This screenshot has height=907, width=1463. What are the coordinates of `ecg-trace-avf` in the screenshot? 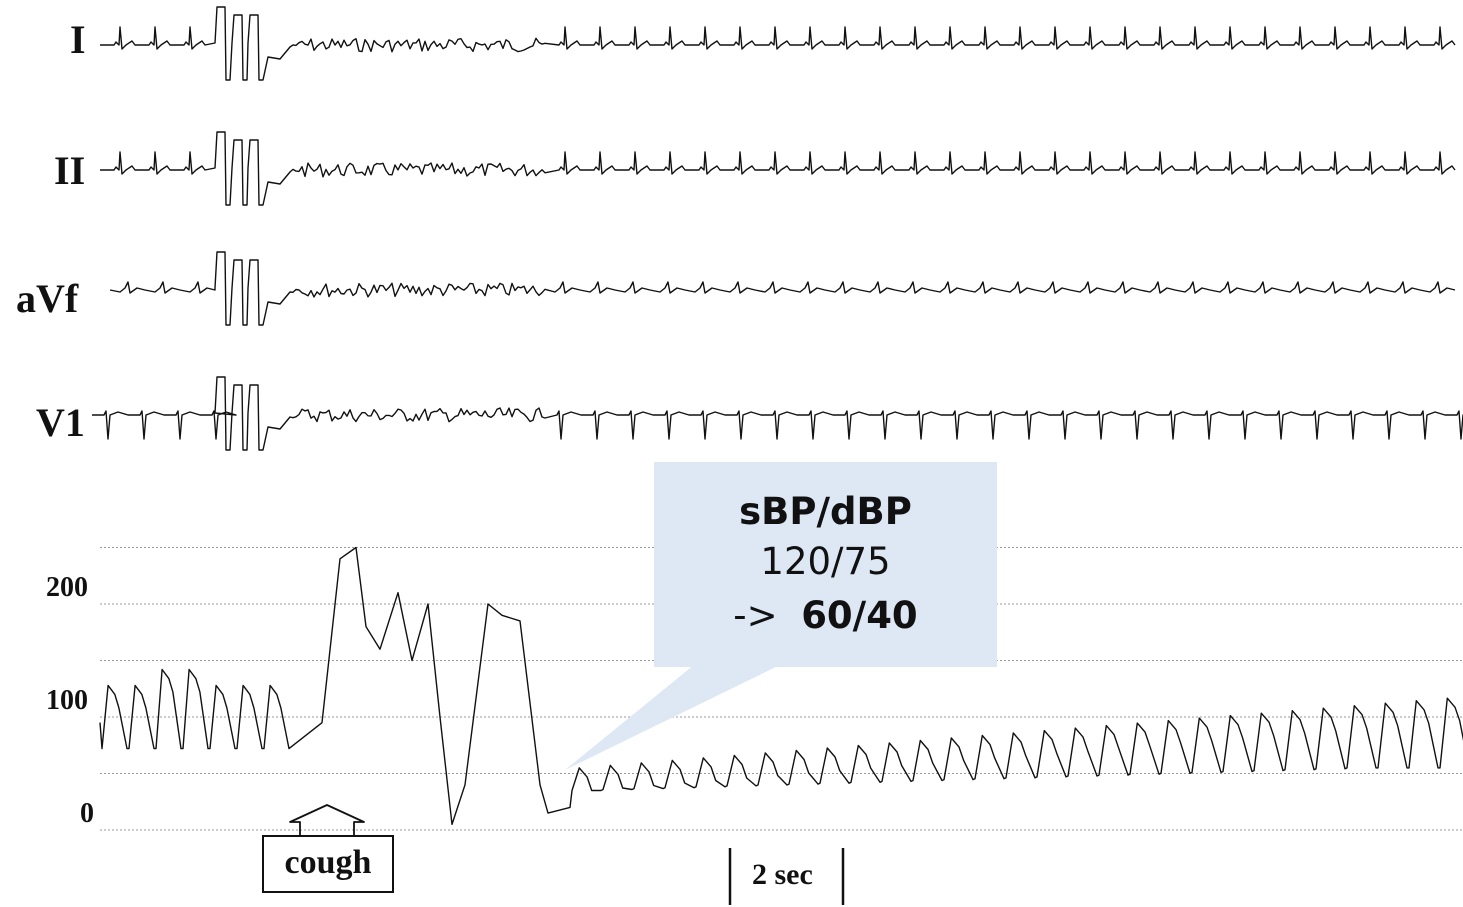 It's located at (782, 288).